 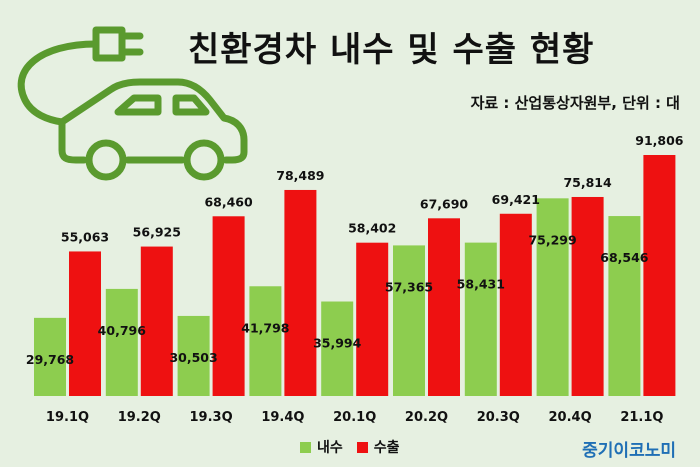 What do you see at coordinates (659, 275) in the screenshot?
I see `bar-export-21.1Q` at bounding box center [659, 275].